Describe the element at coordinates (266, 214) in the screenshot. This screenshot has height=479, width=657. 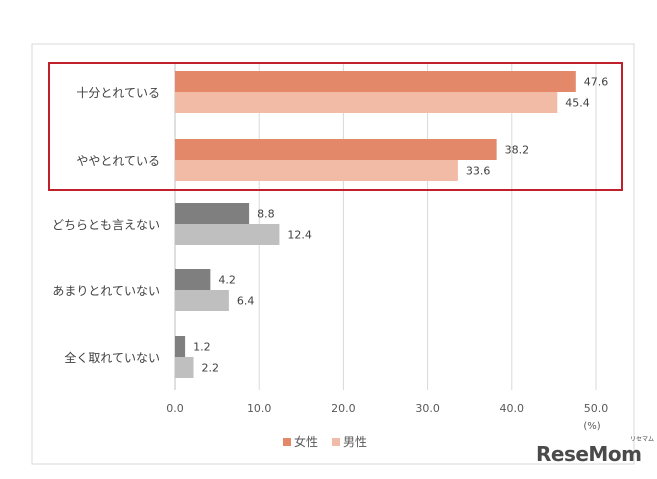
I see `bar-value-label: 8.8` at that location.